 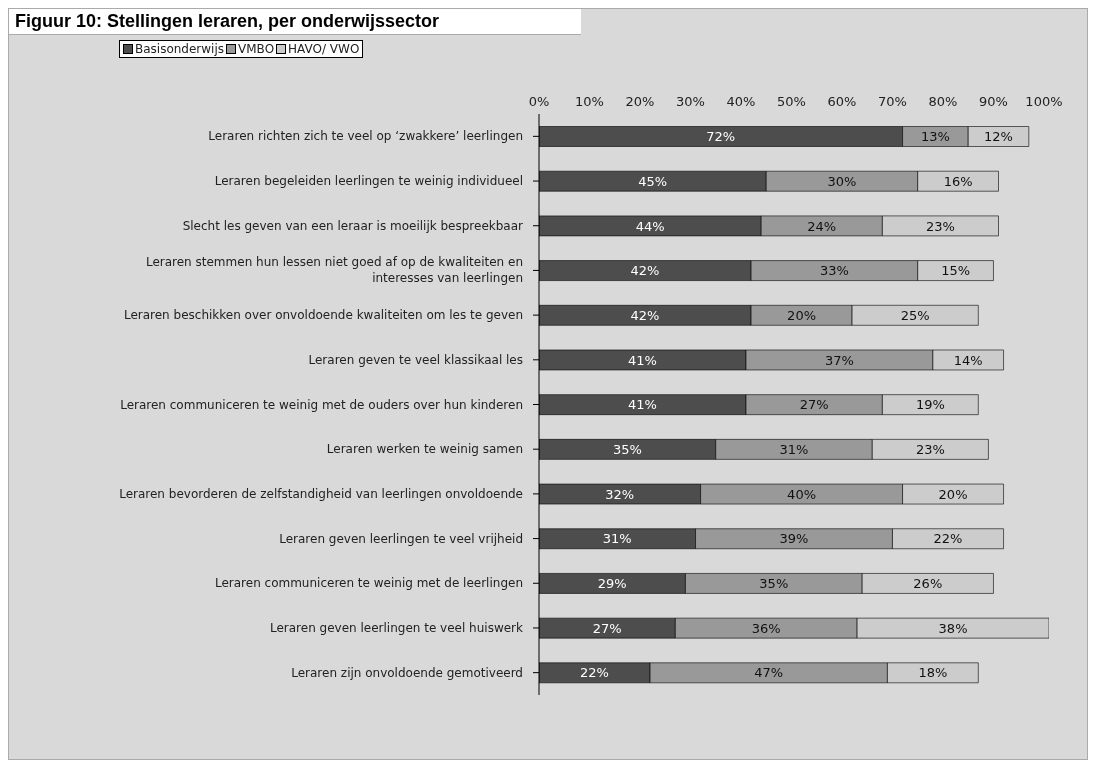 What do you see at coordinates (956, 271) in the screenshot?
I see `data-label: 15%` at bounding box center [956, 271].